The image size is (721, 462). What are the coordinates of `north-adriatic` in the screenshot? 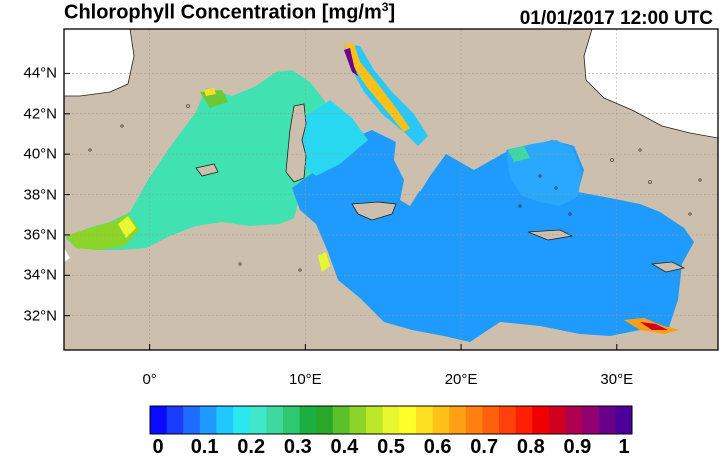 It's located at (377, 88).